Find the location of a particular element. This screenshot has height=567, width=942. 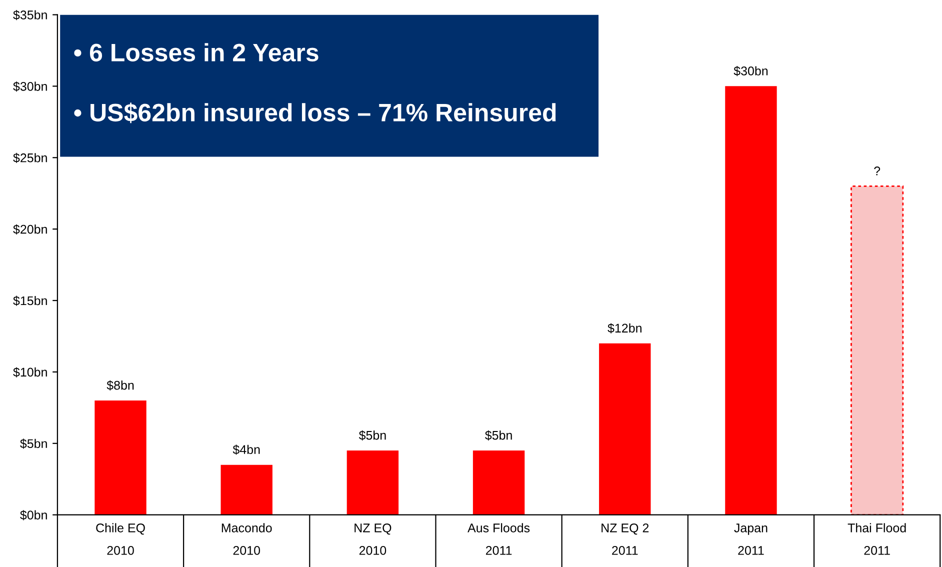

x-tick-label: NZ EQ 2010 is located at coordinates (373, 539).